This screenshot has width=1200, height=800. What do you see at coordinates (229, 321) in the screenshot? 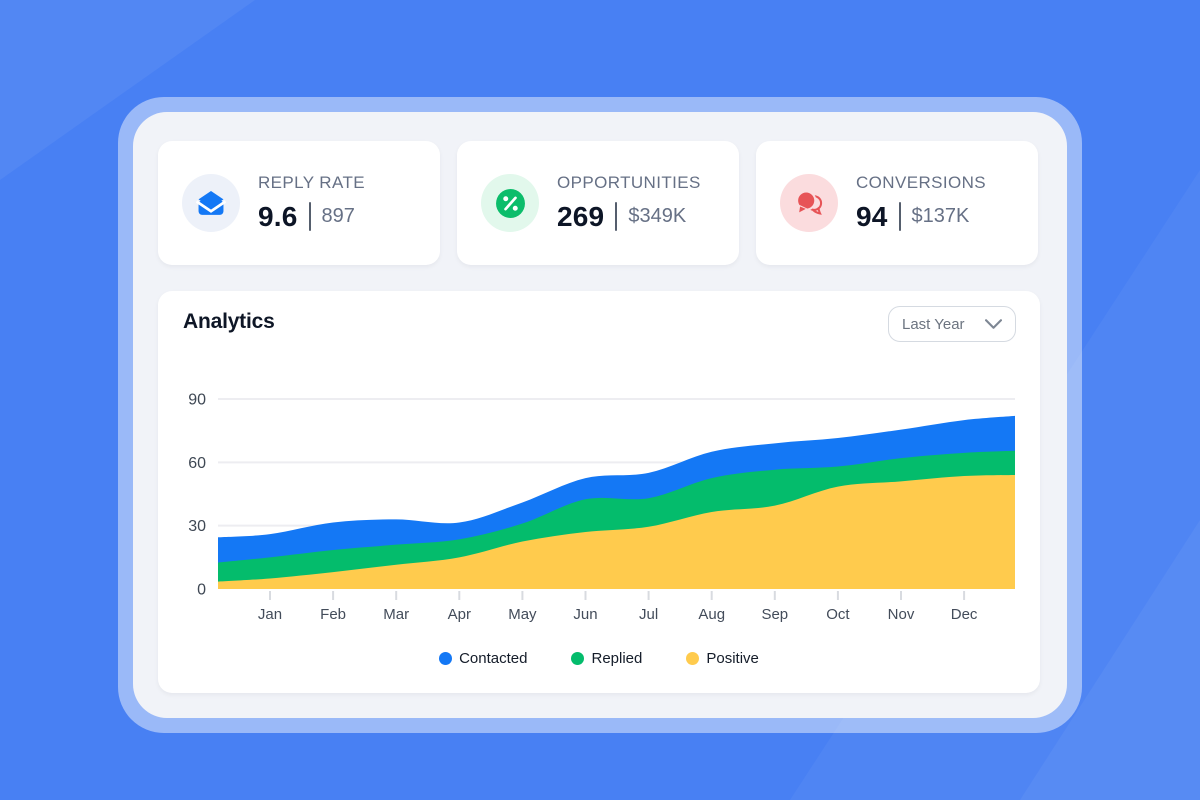
I see `analytics-title: Analytics` at bounding box center [229, 321].